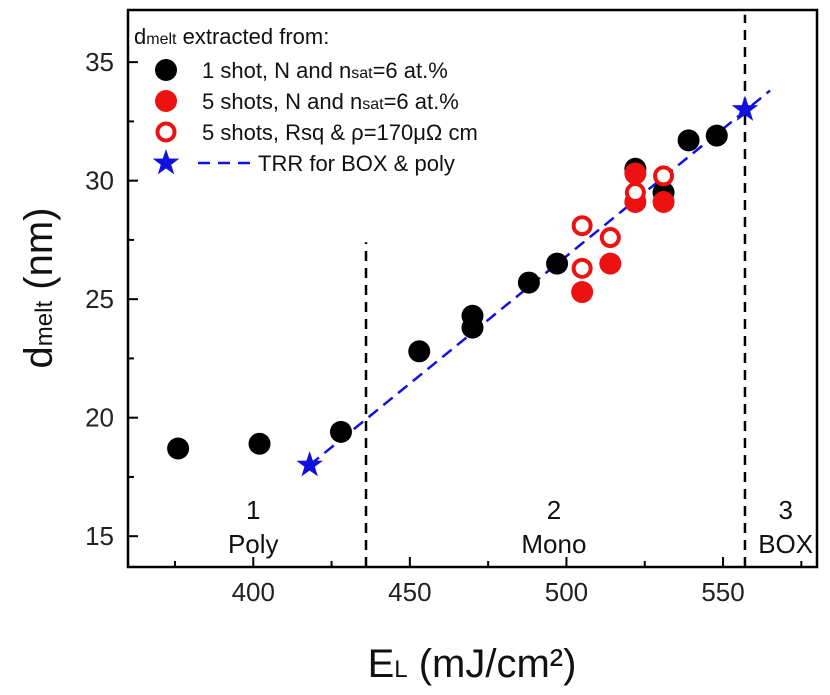 This screenshot has width=830, height=695. What do you see at coordinates (99, 181) in the screenshot?
I see `y-tick-label-30: 30` at bounding box center [99, 181].